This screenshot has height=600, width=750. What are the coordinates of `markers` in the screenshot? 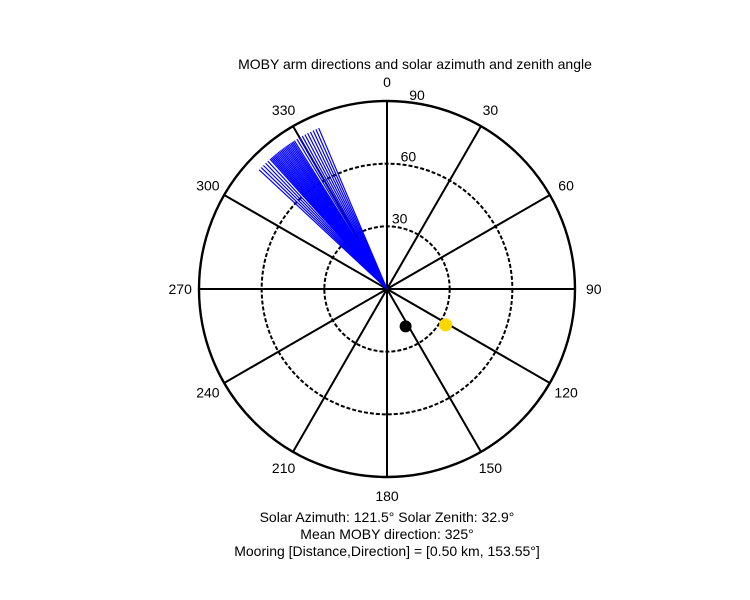 It's located at (426, 325).